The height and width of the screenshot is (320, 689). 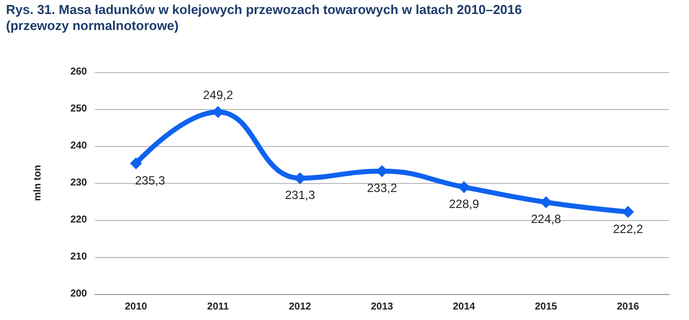 What do you see at coordinates (464, 307) in the screenshot?
I see `x-tick-label: 2014` at bounding box center [464, 307].